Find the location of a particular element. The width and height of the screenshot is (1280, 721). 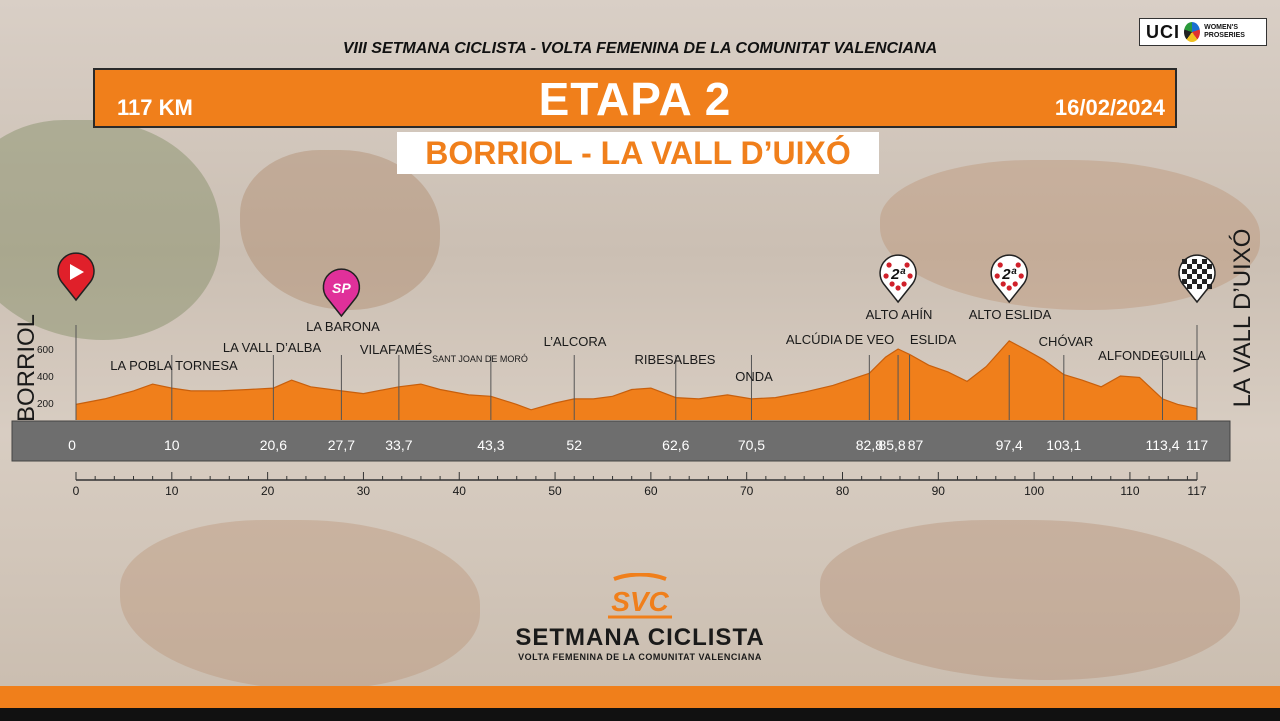

x-tick-label: 10 is located at coordinates (172, 491).